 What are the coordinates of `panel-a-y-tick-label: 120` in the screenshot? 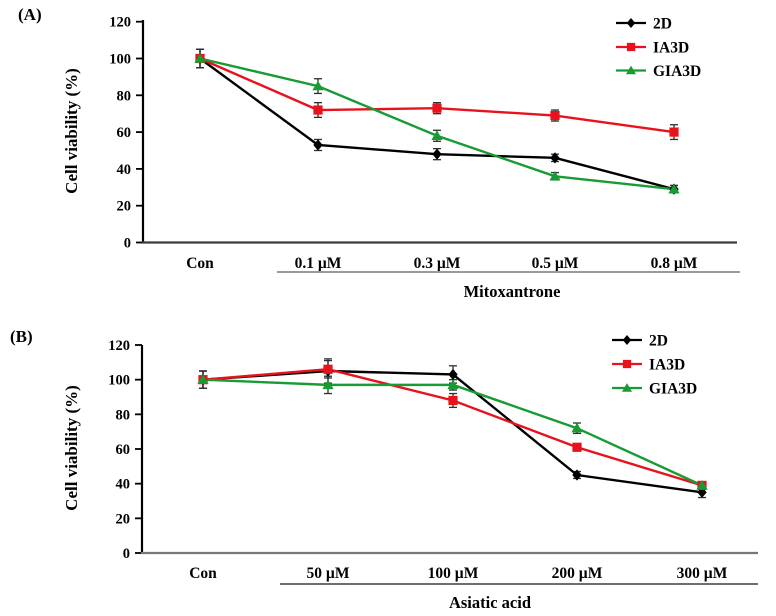 It's located at (120, 23).